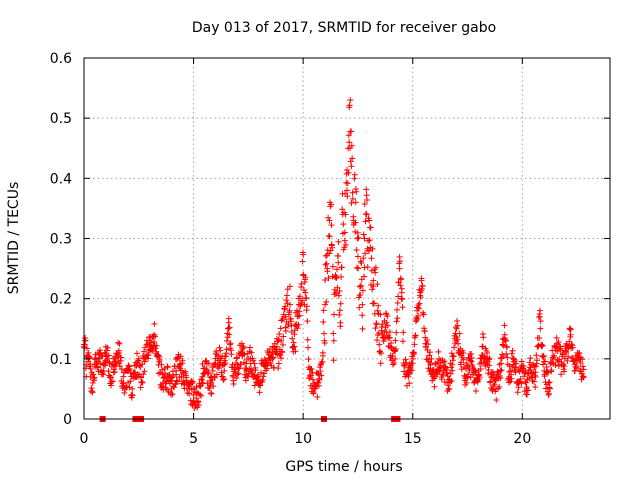 Image resolution: width=640 pixels, height=480 pixels. What do you see at coordinates (343, 467) in the screenshot?
I see `x-axis-label: GPS time / hours` at bounding box center [343, 467].